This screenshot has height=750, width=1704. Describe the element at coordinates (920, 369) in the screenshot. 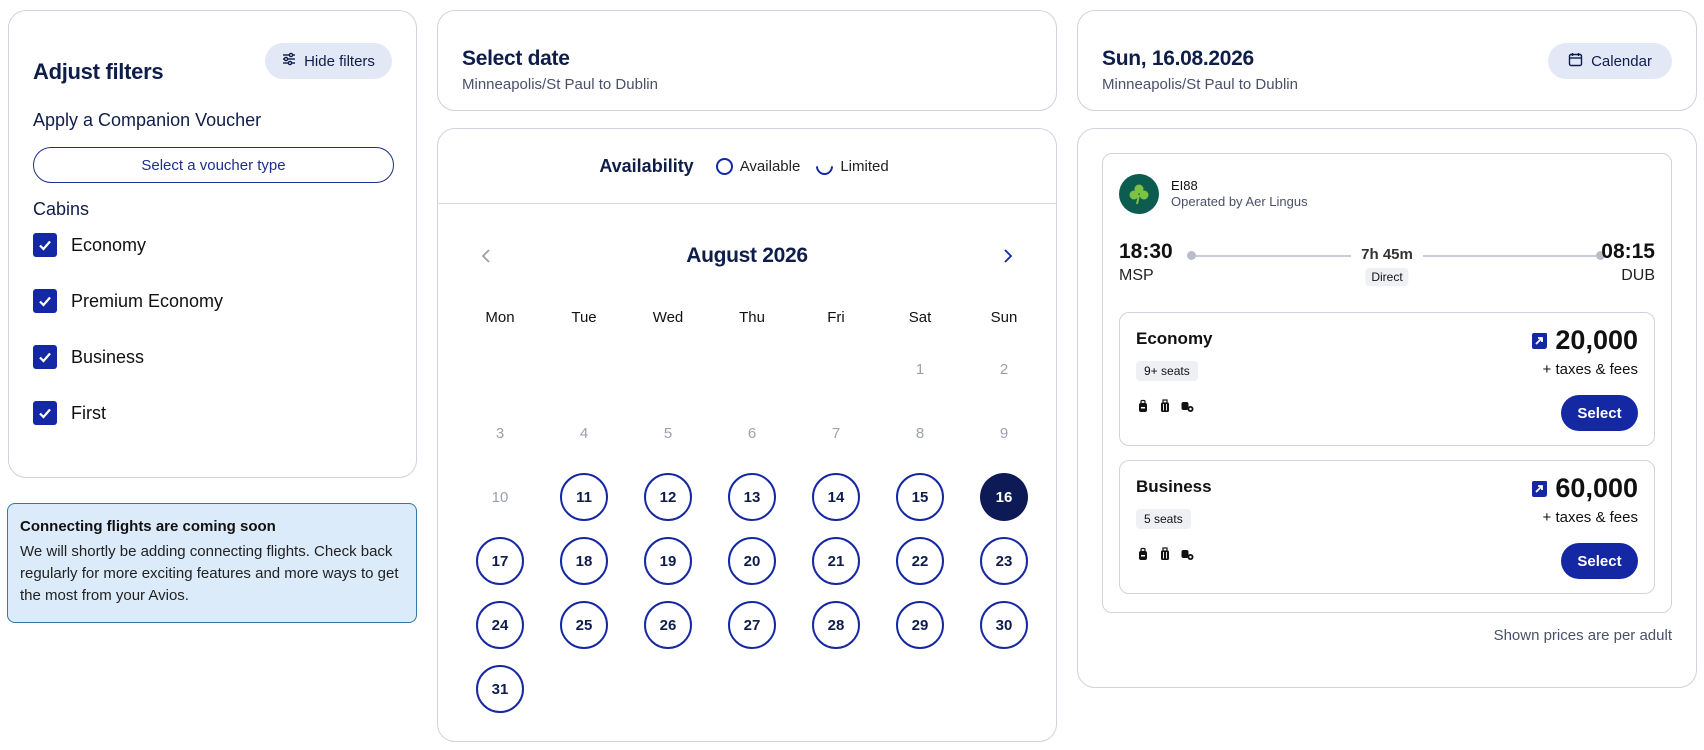

I see `day-unavailable: 1` at that location.